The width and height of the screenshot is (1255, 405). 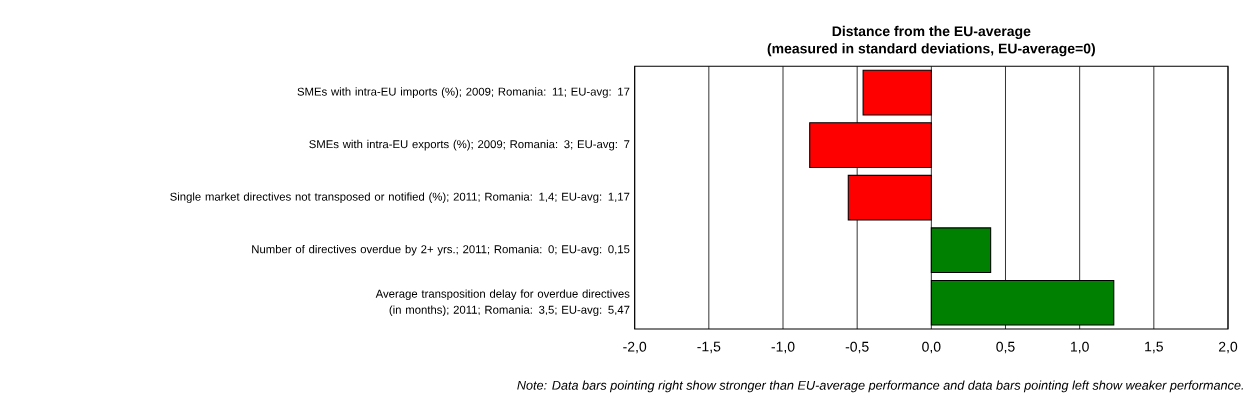 I want to click on chart-title: Distance from the EU-average, so click(x=931, y=32).